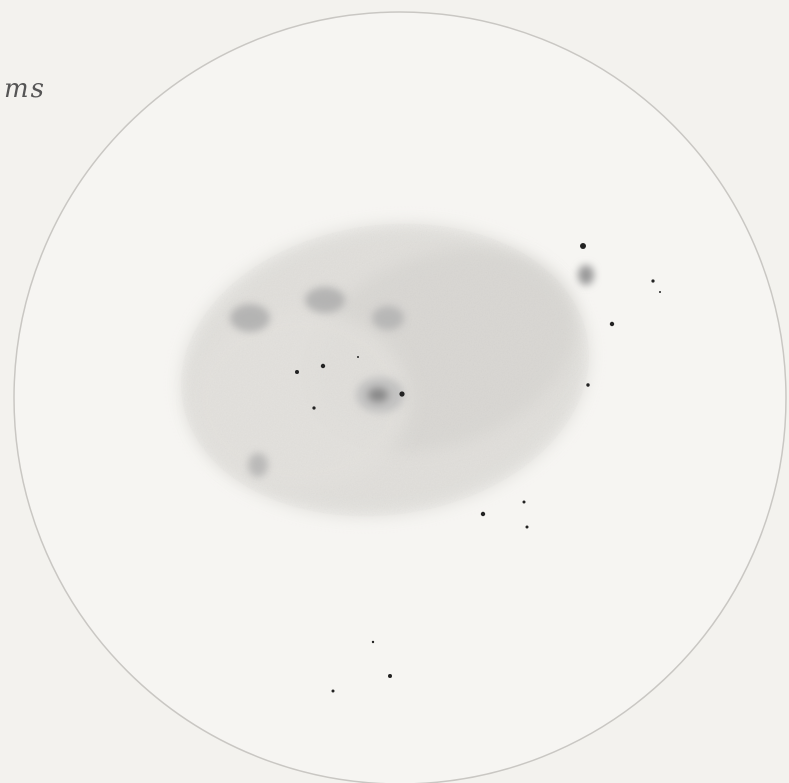 The image size is (789, 783). I want to click on signature: ms, so click(25, 89).